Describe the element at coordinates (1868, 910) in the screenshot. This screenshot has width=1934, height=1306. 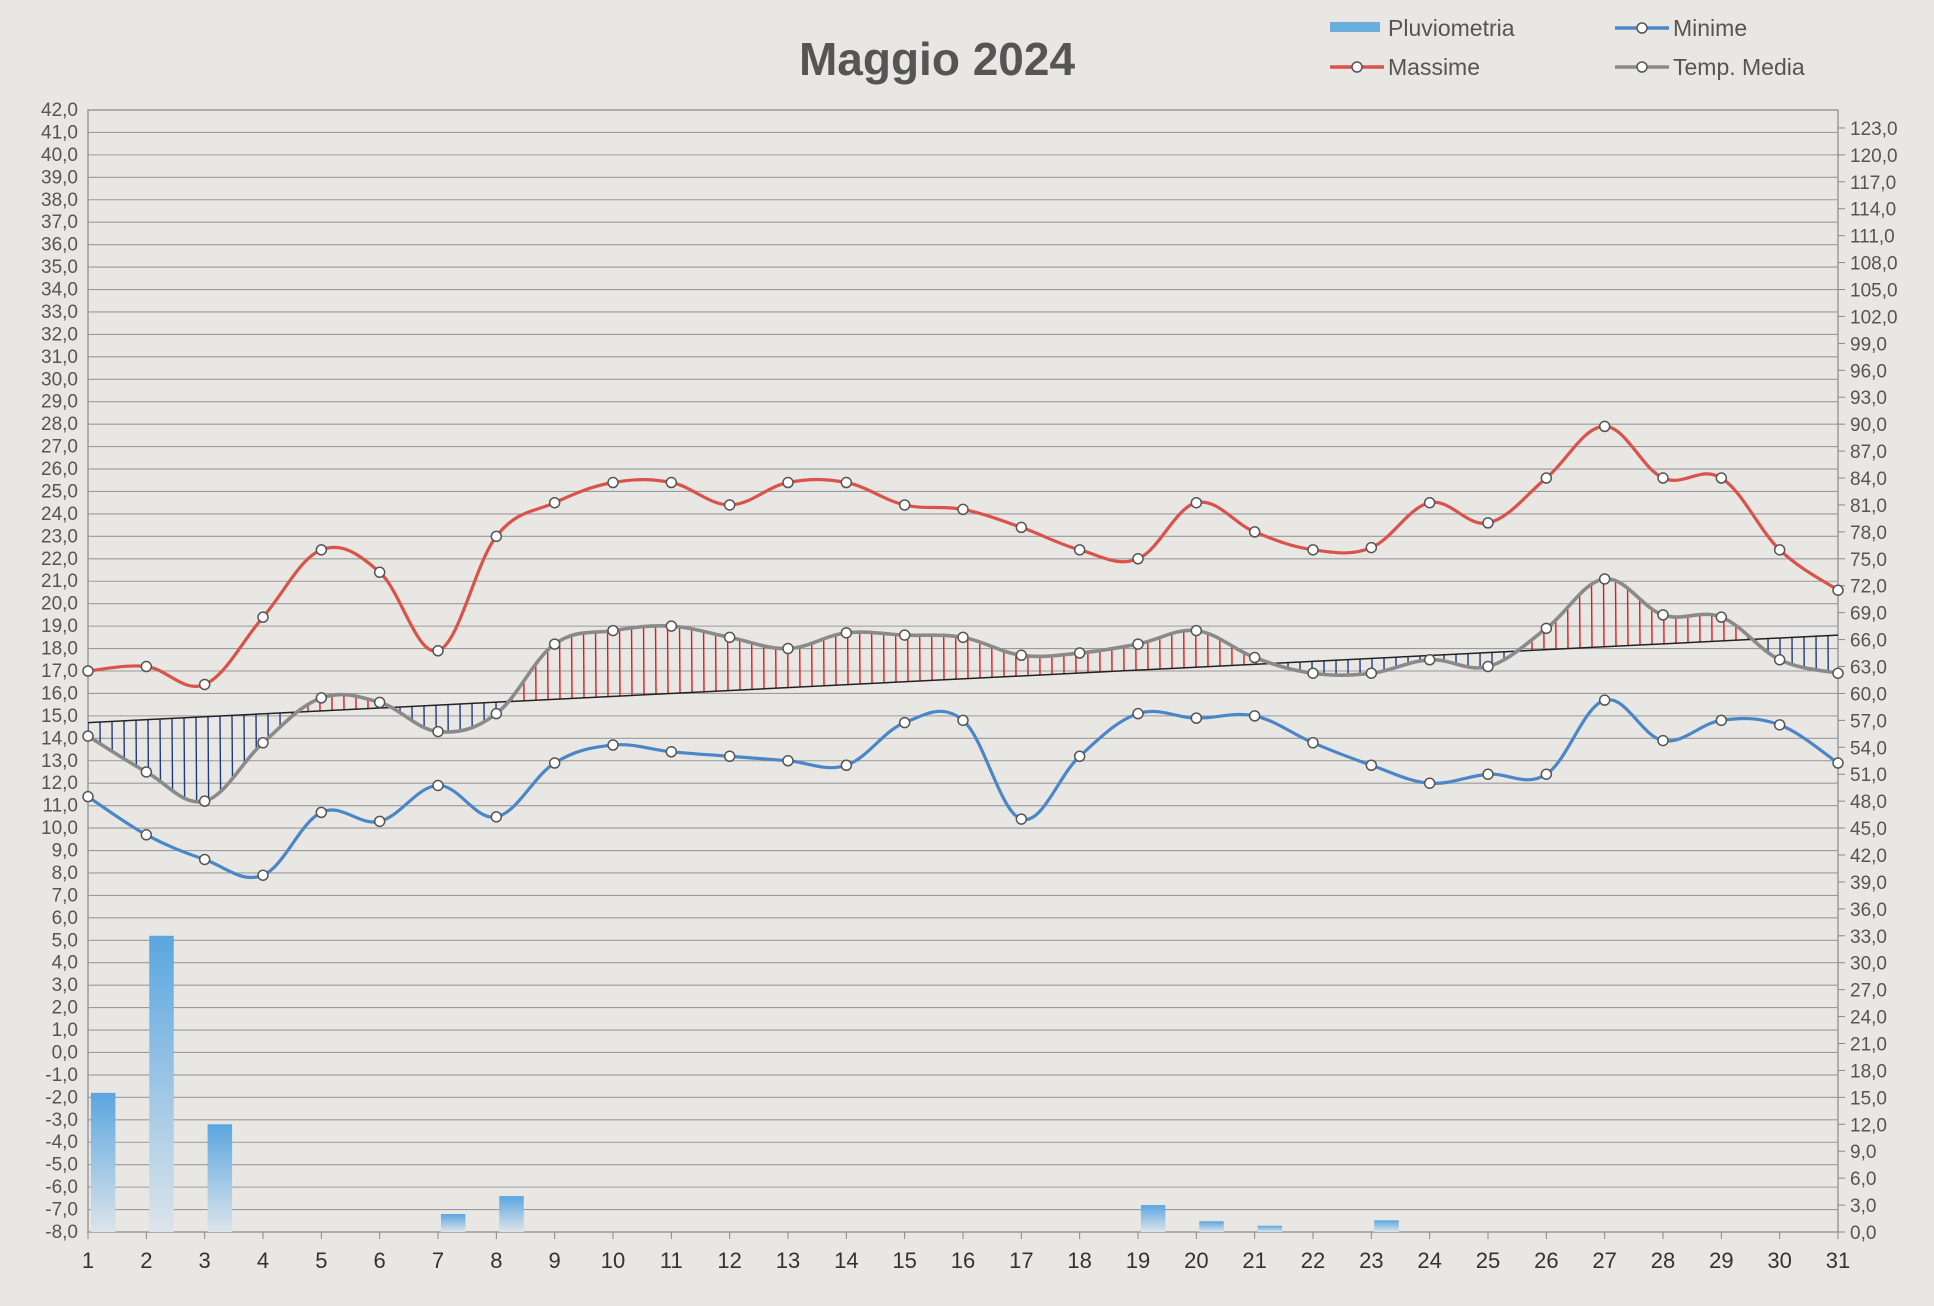
I see `y2-tick-label: 36,0` at that location.